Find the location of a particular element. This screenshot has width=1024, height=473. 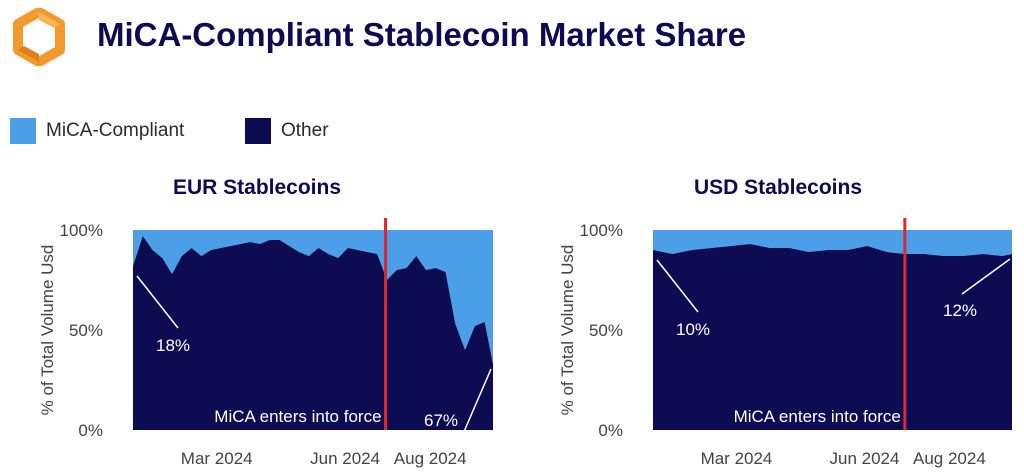

annotation-label: 10% is located at coordinates (693, 329).